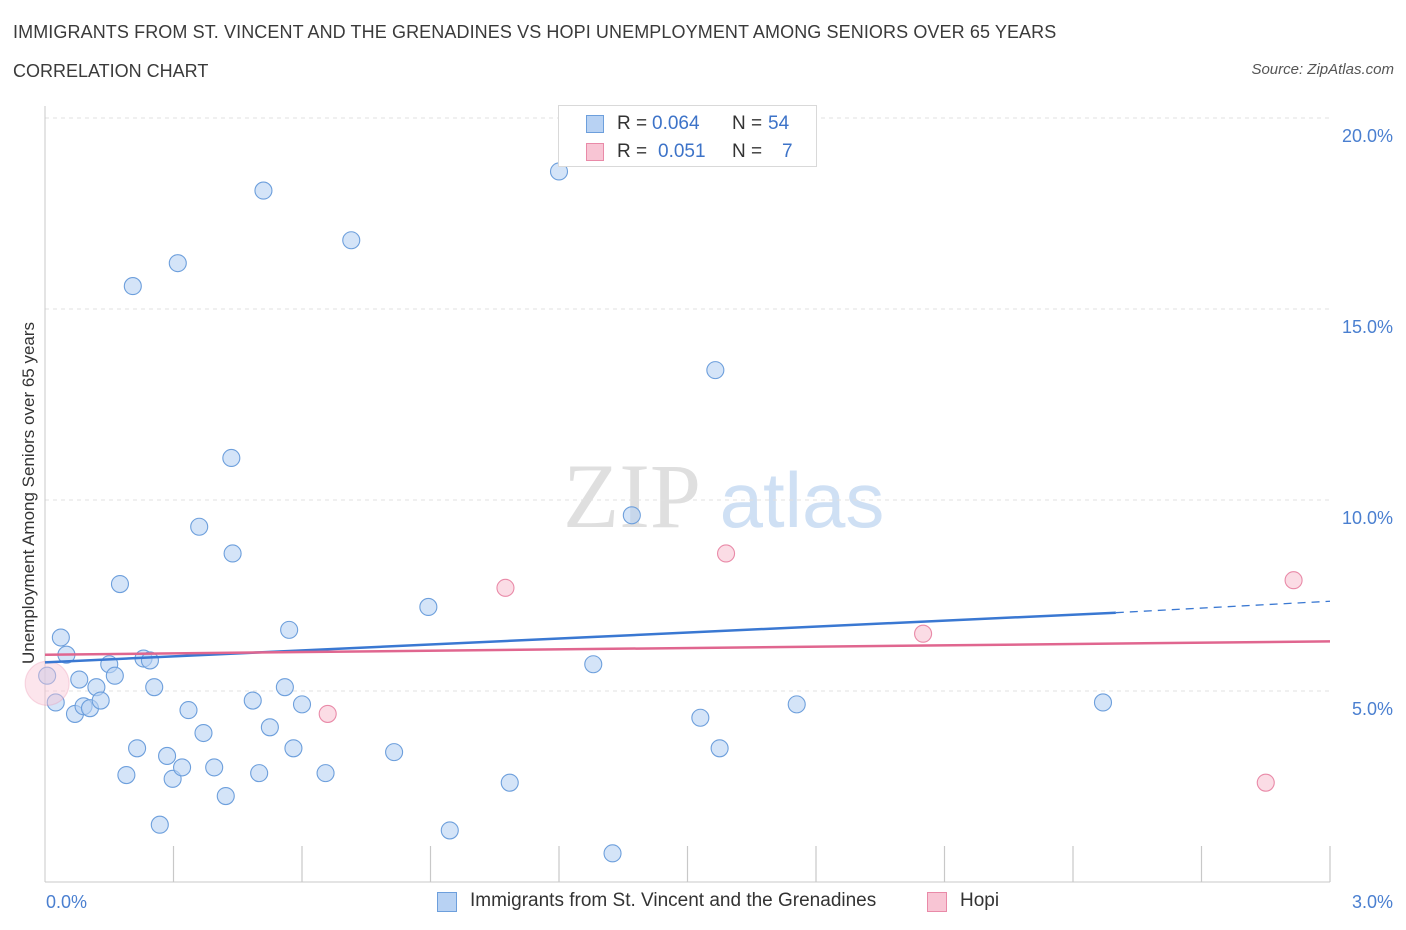 This screenshot has height=930, width=1406. What do you see at coordinates (28, 493) in the screenshot?
I see `y-axis-label: Unemployment Among Seniors over 65 years` at bounding box center [28, 493].